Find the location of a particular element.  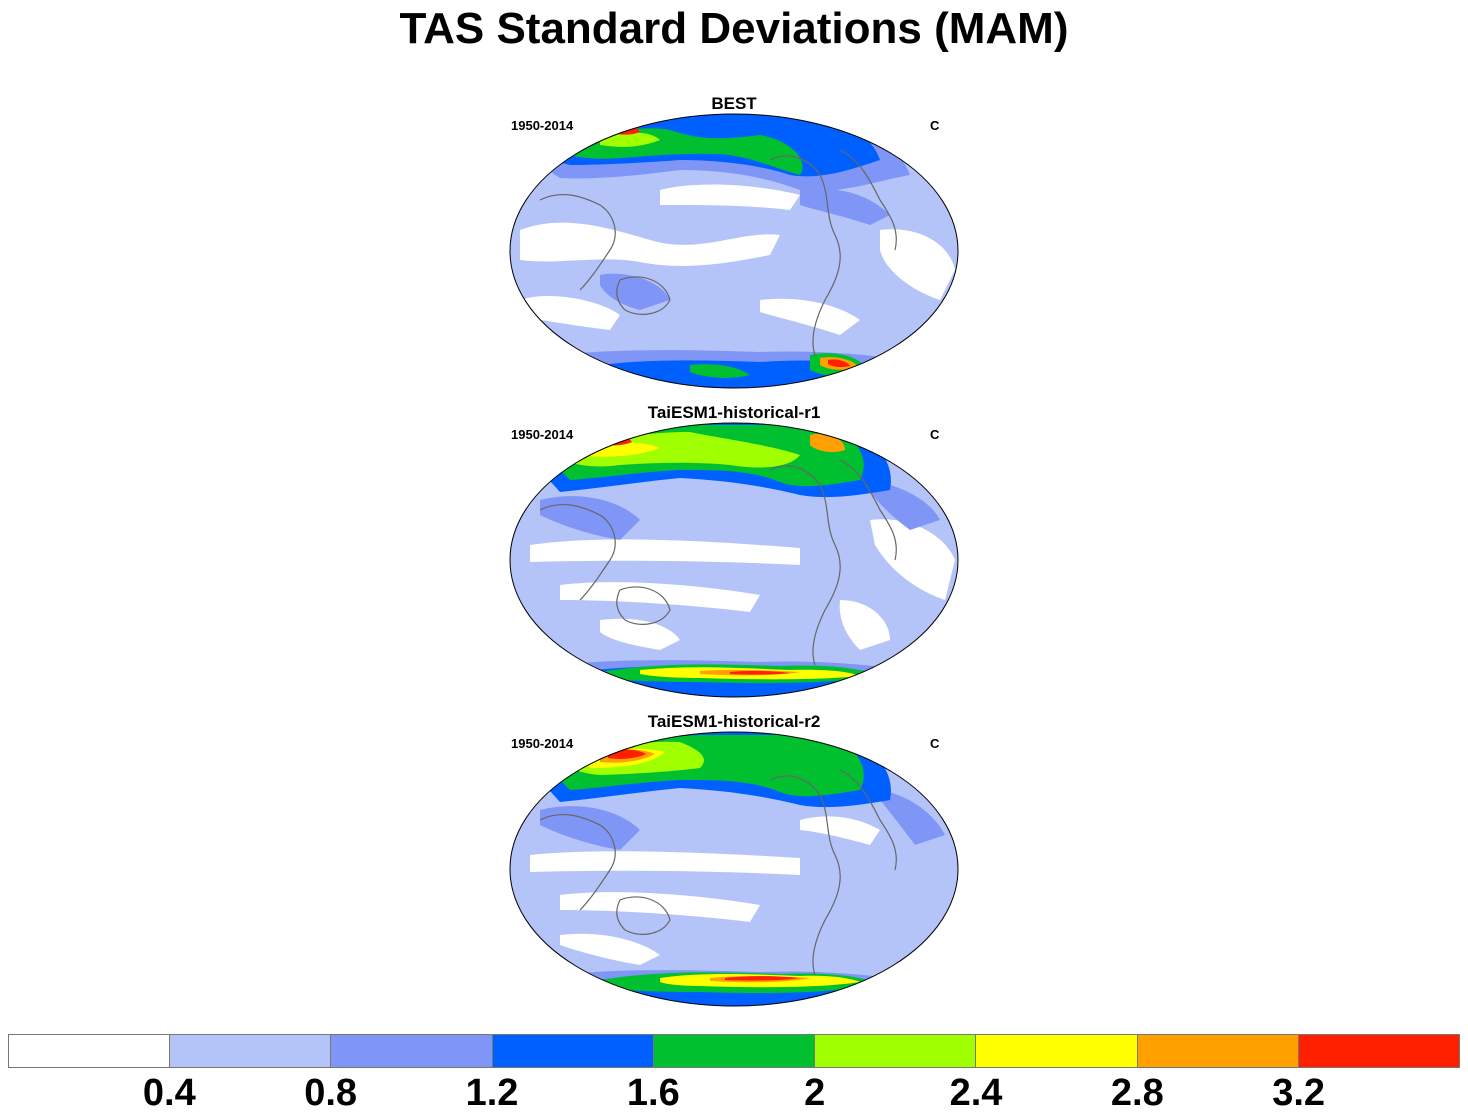

colorbar-tick-label: 2.4 is located at coordinates (976, 1093).